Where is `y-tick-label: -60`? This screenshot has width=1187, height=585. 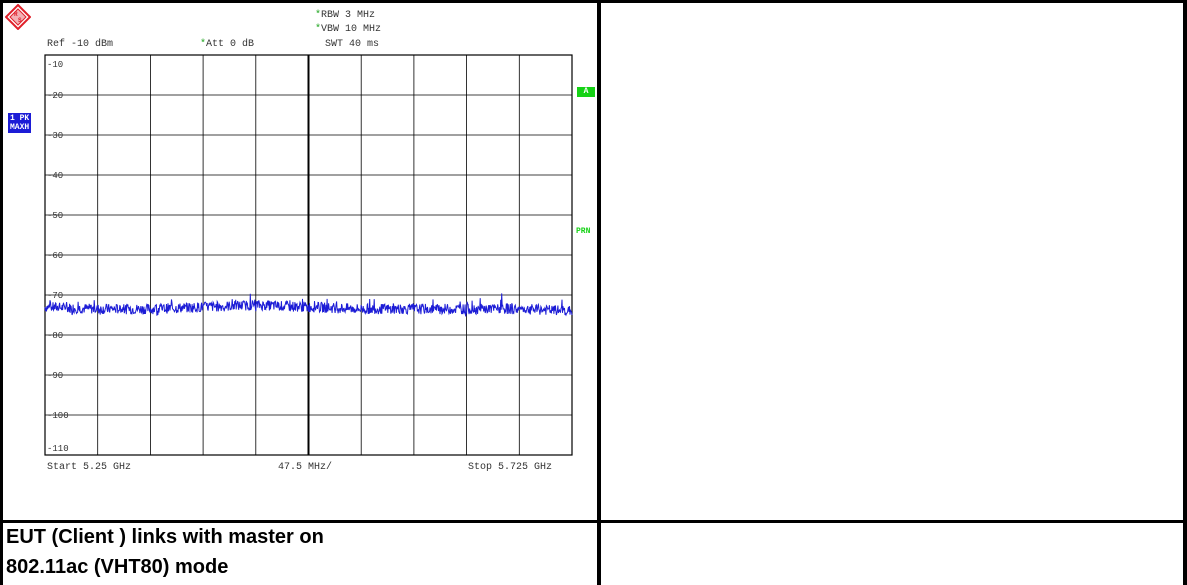 y-tick-label: -60 is located at coordinates (55, 256).